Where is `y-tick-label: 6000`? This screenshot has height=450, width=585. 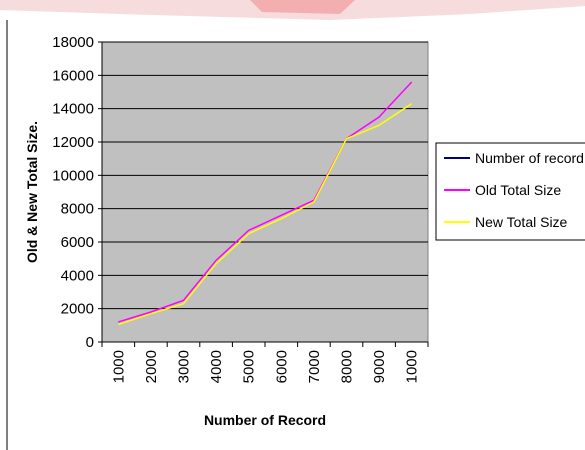 y-tick-label: 6000 is located at coordinates (77, 242).